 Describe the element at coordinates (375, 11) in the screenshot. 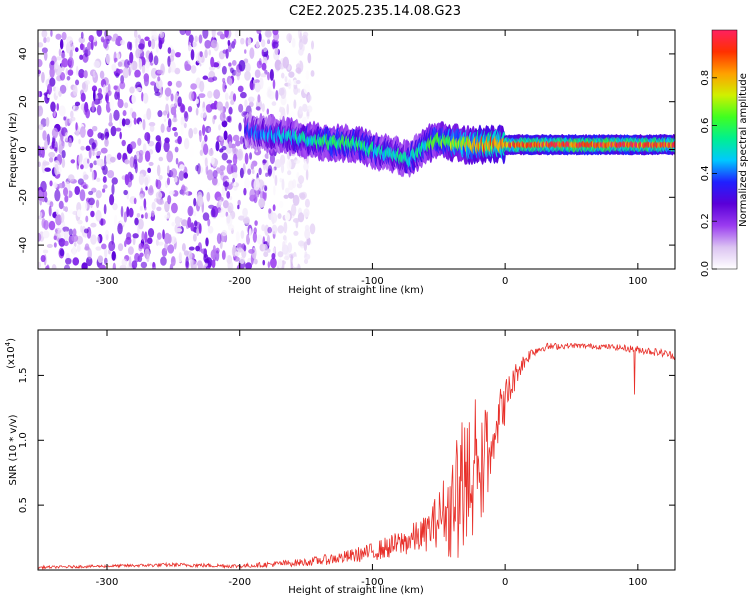

I see `figure-title: C2E2.2025.235.14.08.G23` at that location.